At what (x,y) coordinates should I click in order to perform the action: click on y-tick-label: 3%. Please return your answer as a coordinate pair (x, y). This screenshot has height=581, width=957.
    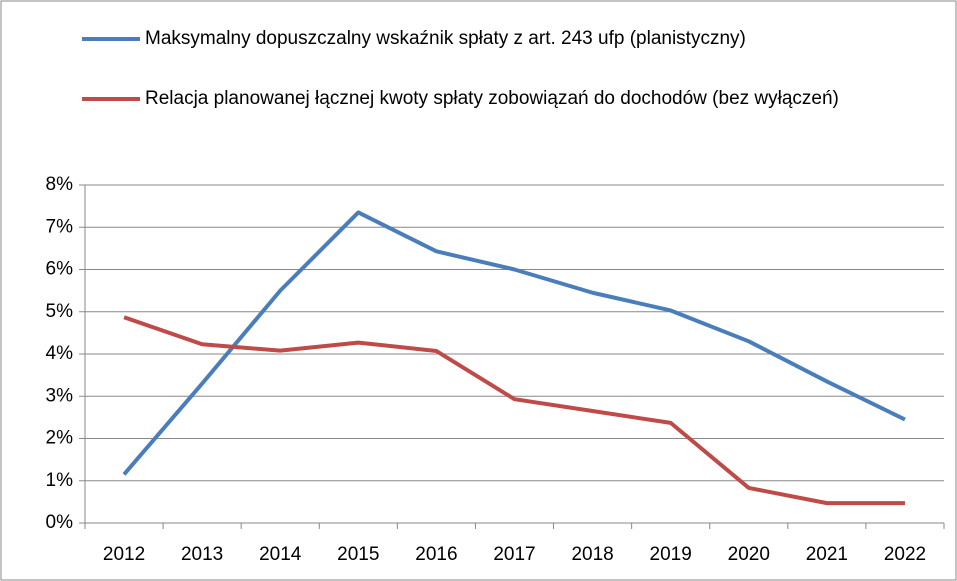
    Looking at the image, I should click on (60, 395).